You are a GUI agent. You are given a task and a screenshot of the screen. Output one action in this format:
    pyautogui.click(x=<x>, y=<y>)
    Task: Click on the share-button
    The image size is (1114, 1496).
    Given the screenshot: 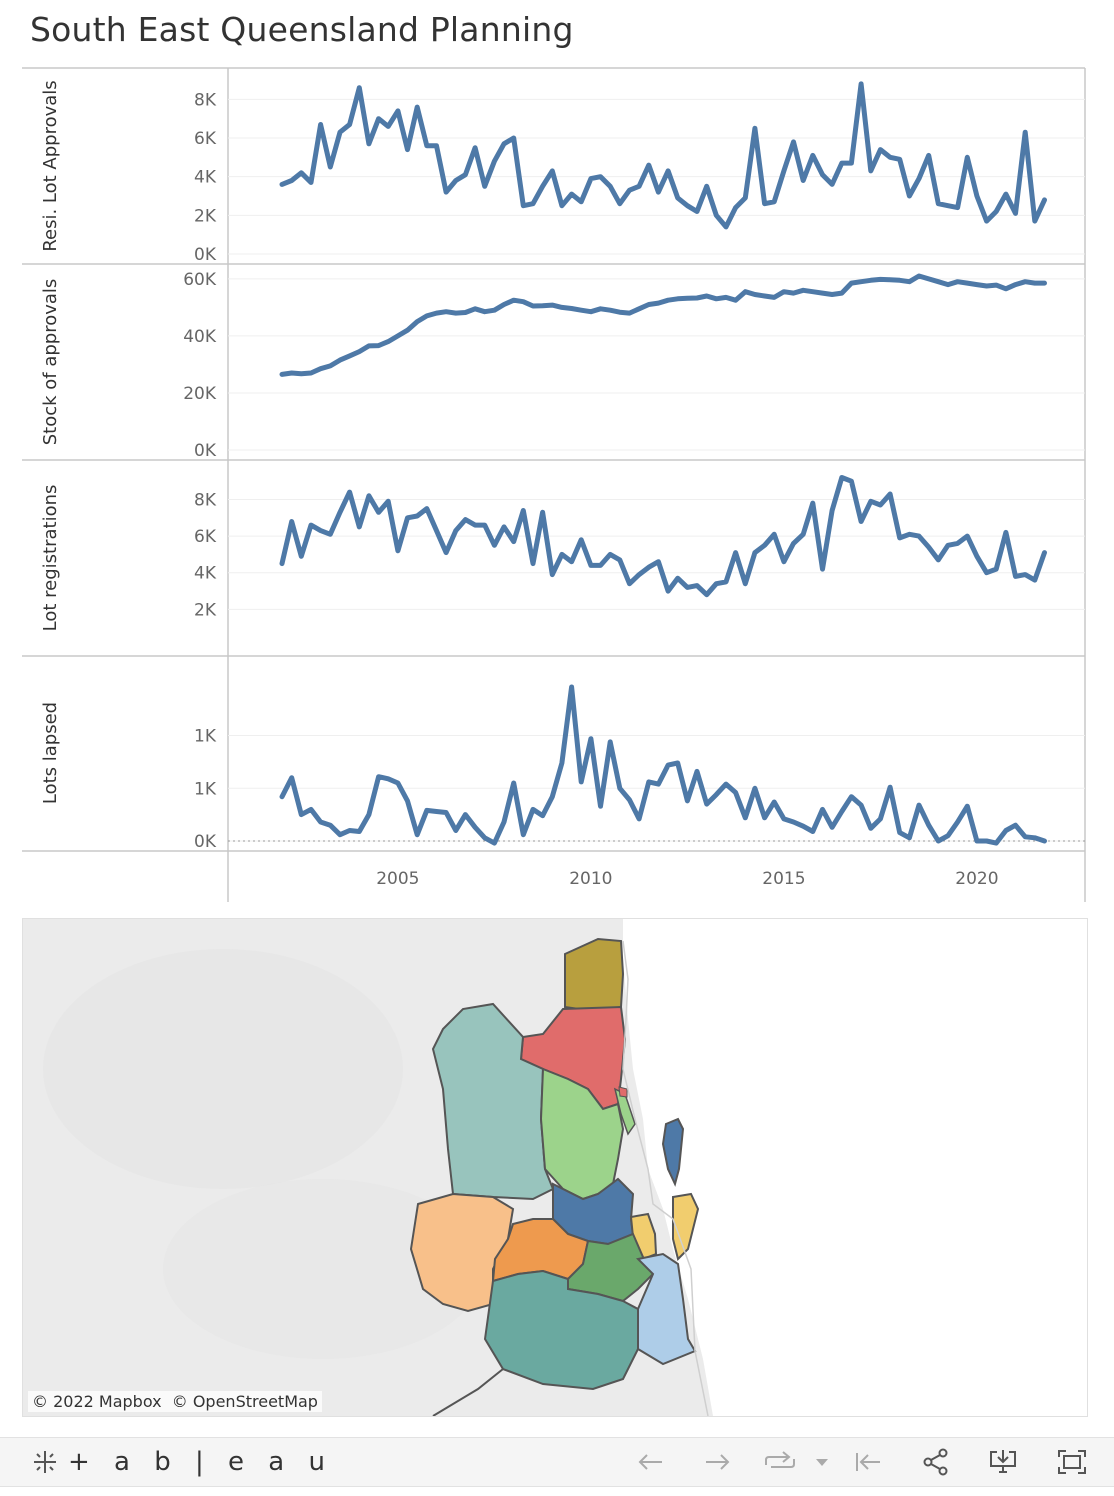 What is the action you would take?
    pyautogui.click(x=936, y=1462)
    